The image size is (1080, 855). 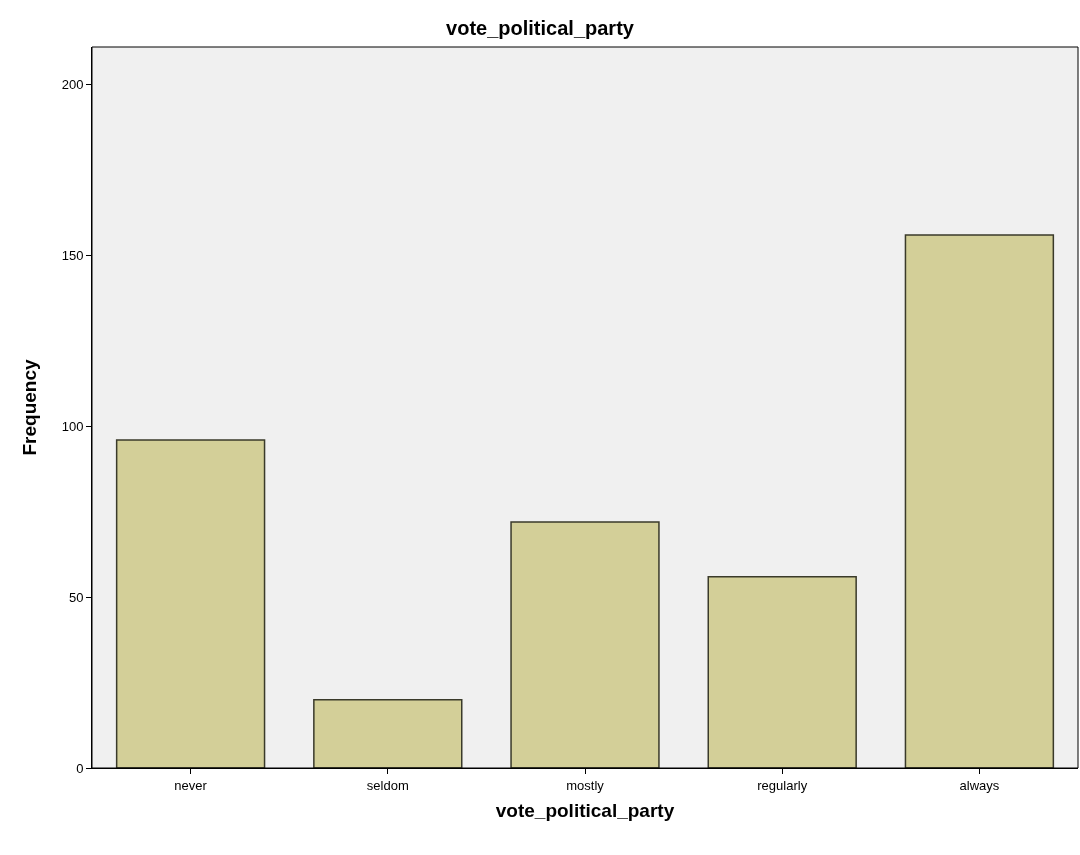 I want to click on y-tick-label: 0, so click(x=80, y=768).